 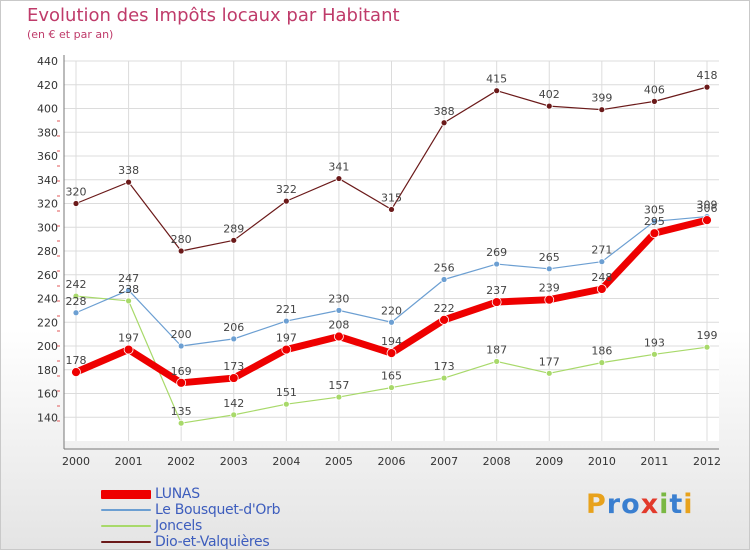 What do you see at coordinates (444, 268) in the screenshot?
I see `data-label: 256` at bounding box center [444, 268].